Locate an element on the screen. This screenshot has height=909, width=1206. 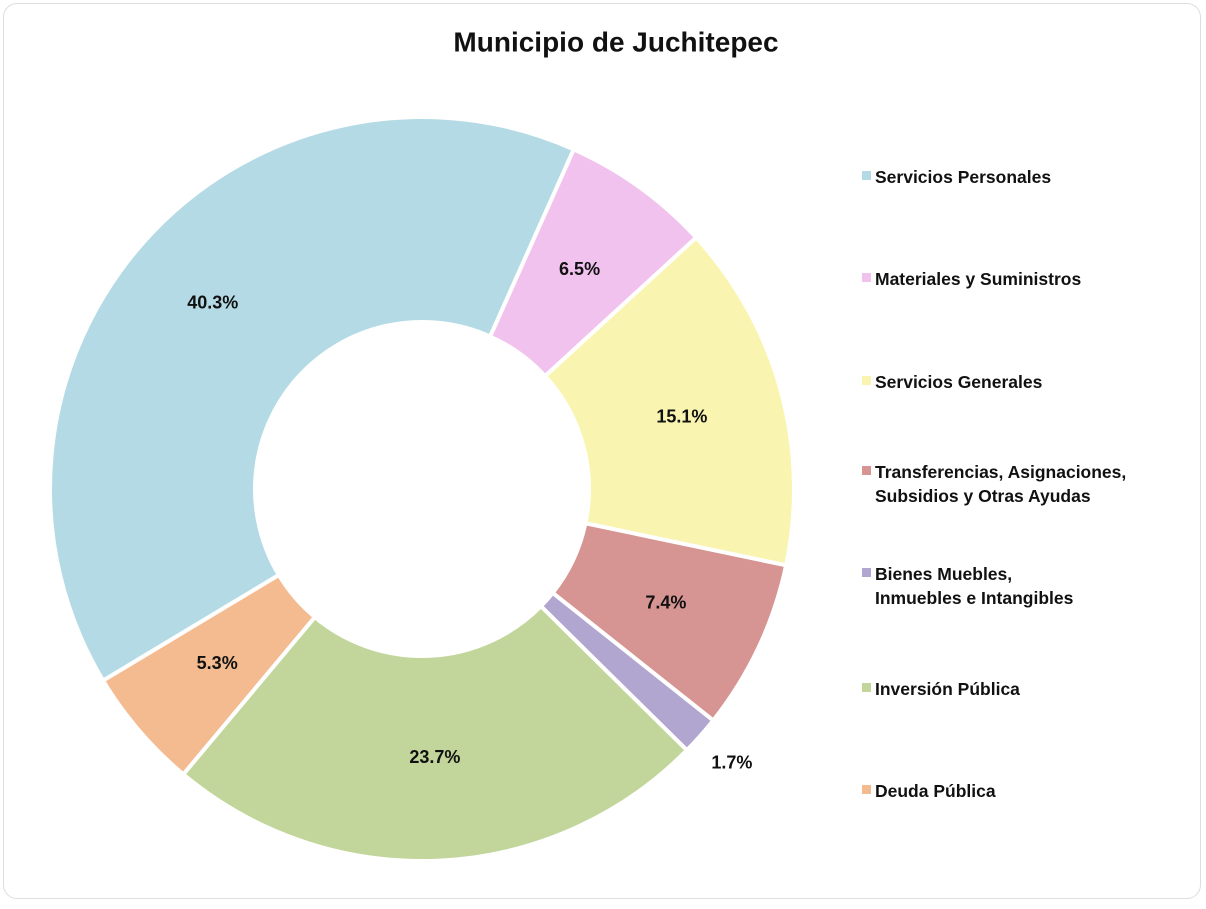
legend-item: Servicios Personales is located at coordinates (956, 177).